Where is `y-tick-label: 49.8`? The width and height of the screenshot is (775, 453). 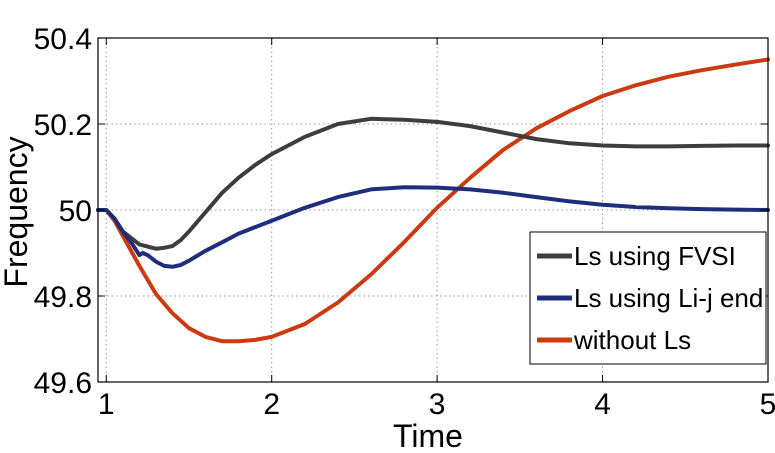
y-tick-label: 49.8 is located at coordinates (63, 297).